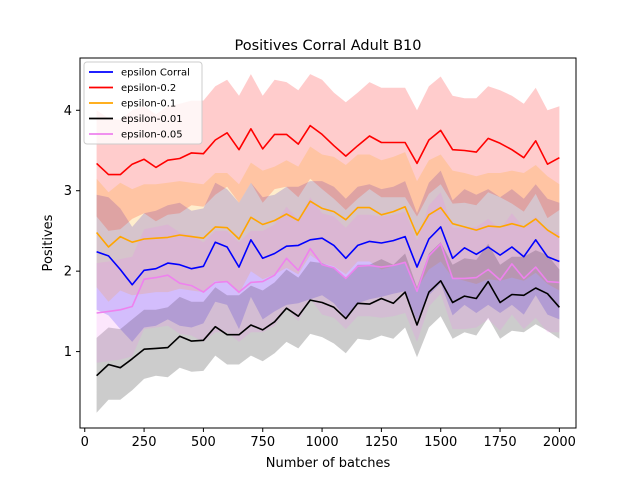 This screenshot has width=640, height=480. I want to click on x-tick-label: 250, so click(144, 442).